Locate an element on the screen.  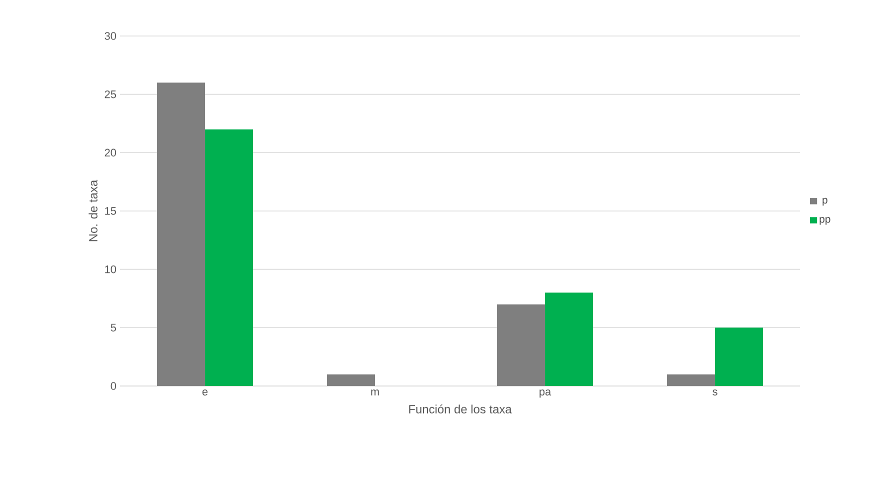
x-axis-title: Función de los taxa is located at coordinates (460, 409).